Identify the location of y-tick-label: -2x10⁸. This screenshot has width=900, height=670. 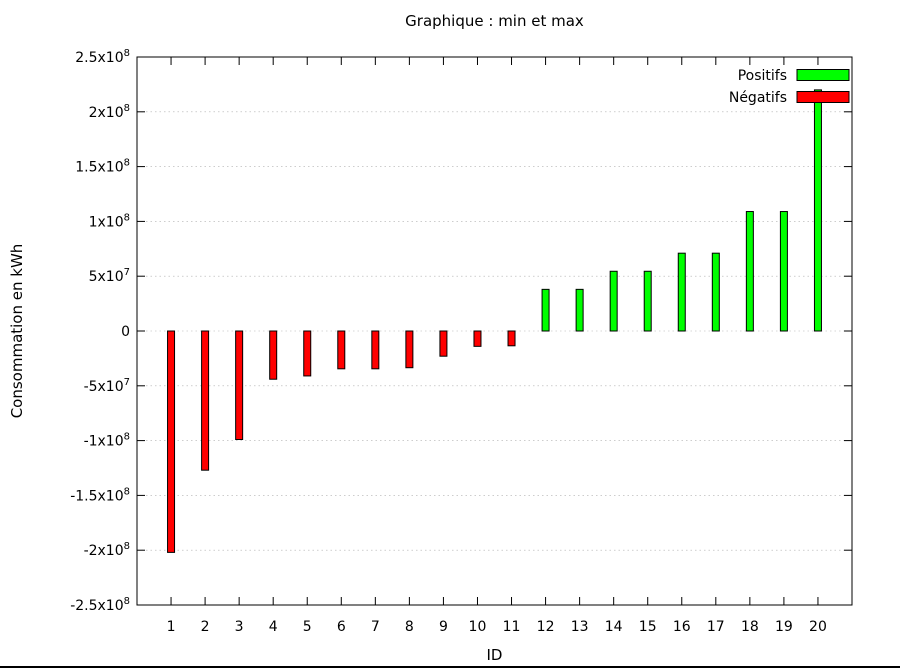
(107, 550).